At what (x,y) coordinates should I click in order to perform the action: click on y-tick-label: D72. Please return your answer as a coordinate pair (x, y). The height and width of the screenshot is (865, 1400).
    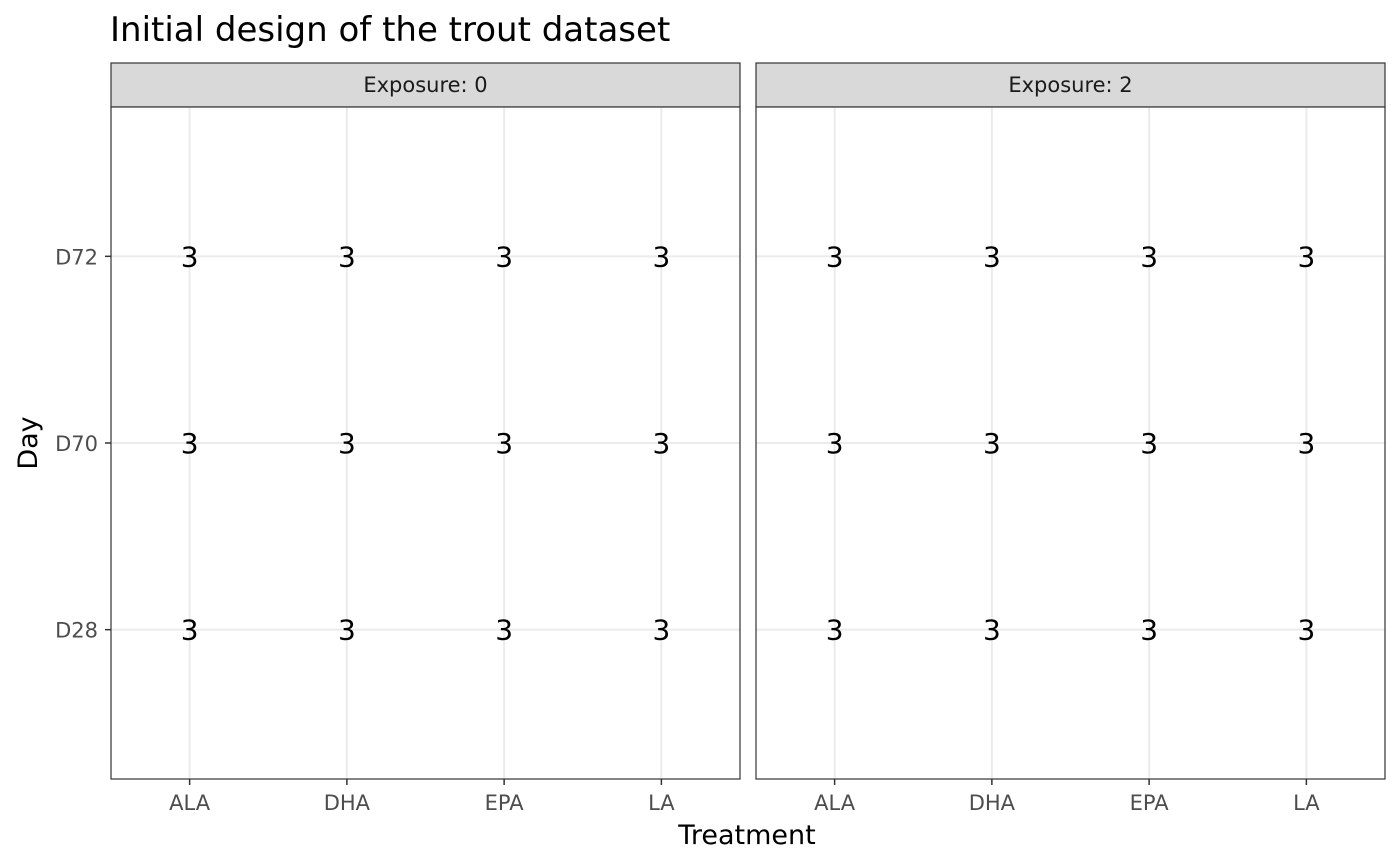
    Looking at the image, I should click on (76, 257).